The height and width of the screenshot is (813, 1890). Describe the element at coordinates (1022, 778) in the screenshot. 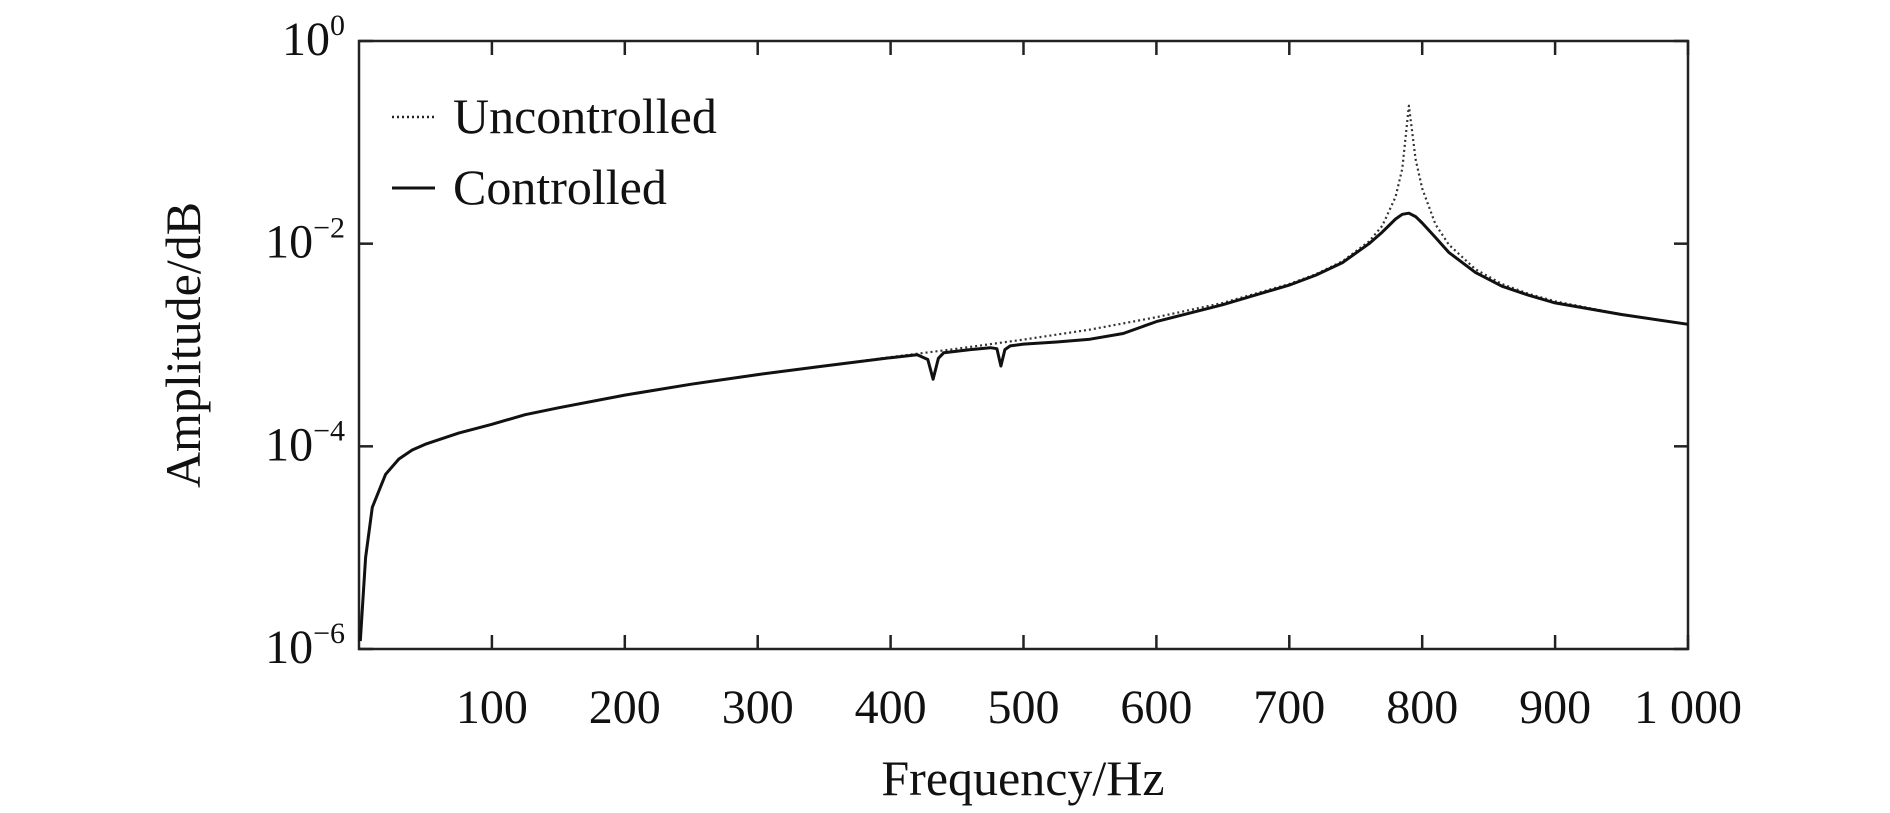

I see `x-axis-title: Frequency/Hz` at that location.